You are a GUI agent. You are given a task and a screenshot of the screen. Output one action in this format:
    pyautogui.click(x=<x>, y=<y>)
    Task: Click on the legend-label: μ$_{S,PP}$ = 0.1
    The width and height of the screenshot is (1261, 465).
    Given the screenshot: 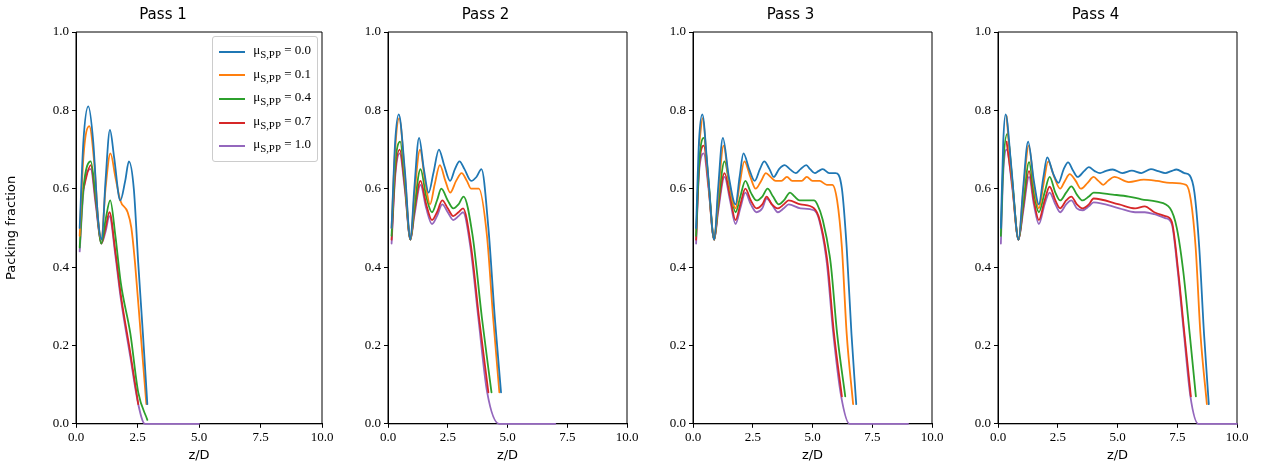 What is the action you would take?
    pyautogui.click(x=282, y=75)
    